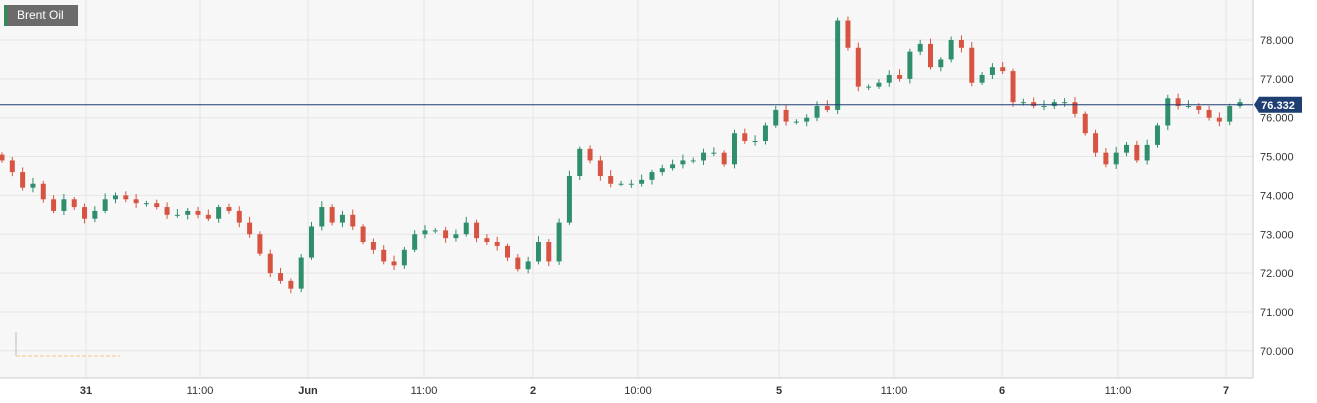 The width and height of the screenshot is (1317, 403). I want to click on x-tick-label: Jun, so click(308, 391).